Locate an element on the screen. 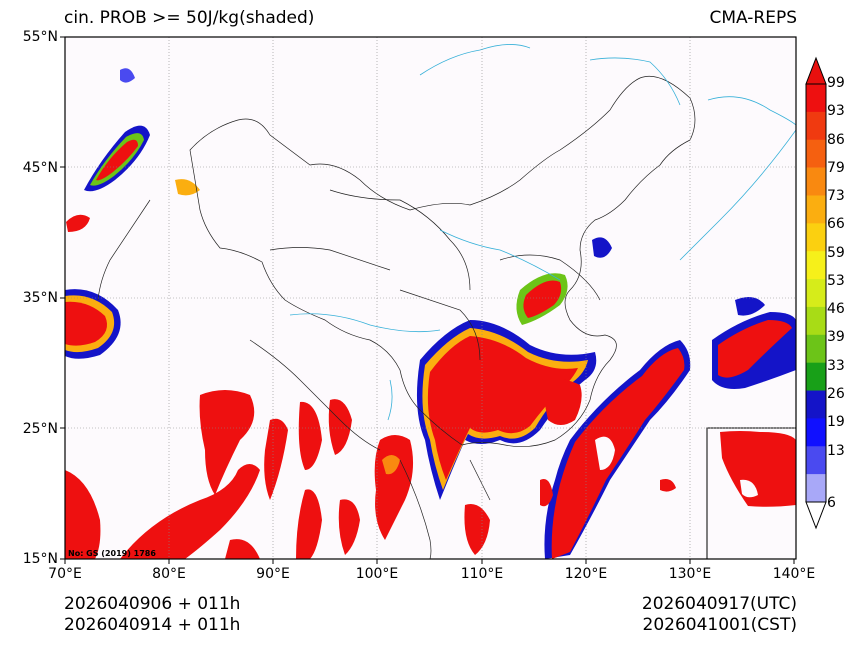  lon-label-140: 140°E is located at coordinates (794, 574).